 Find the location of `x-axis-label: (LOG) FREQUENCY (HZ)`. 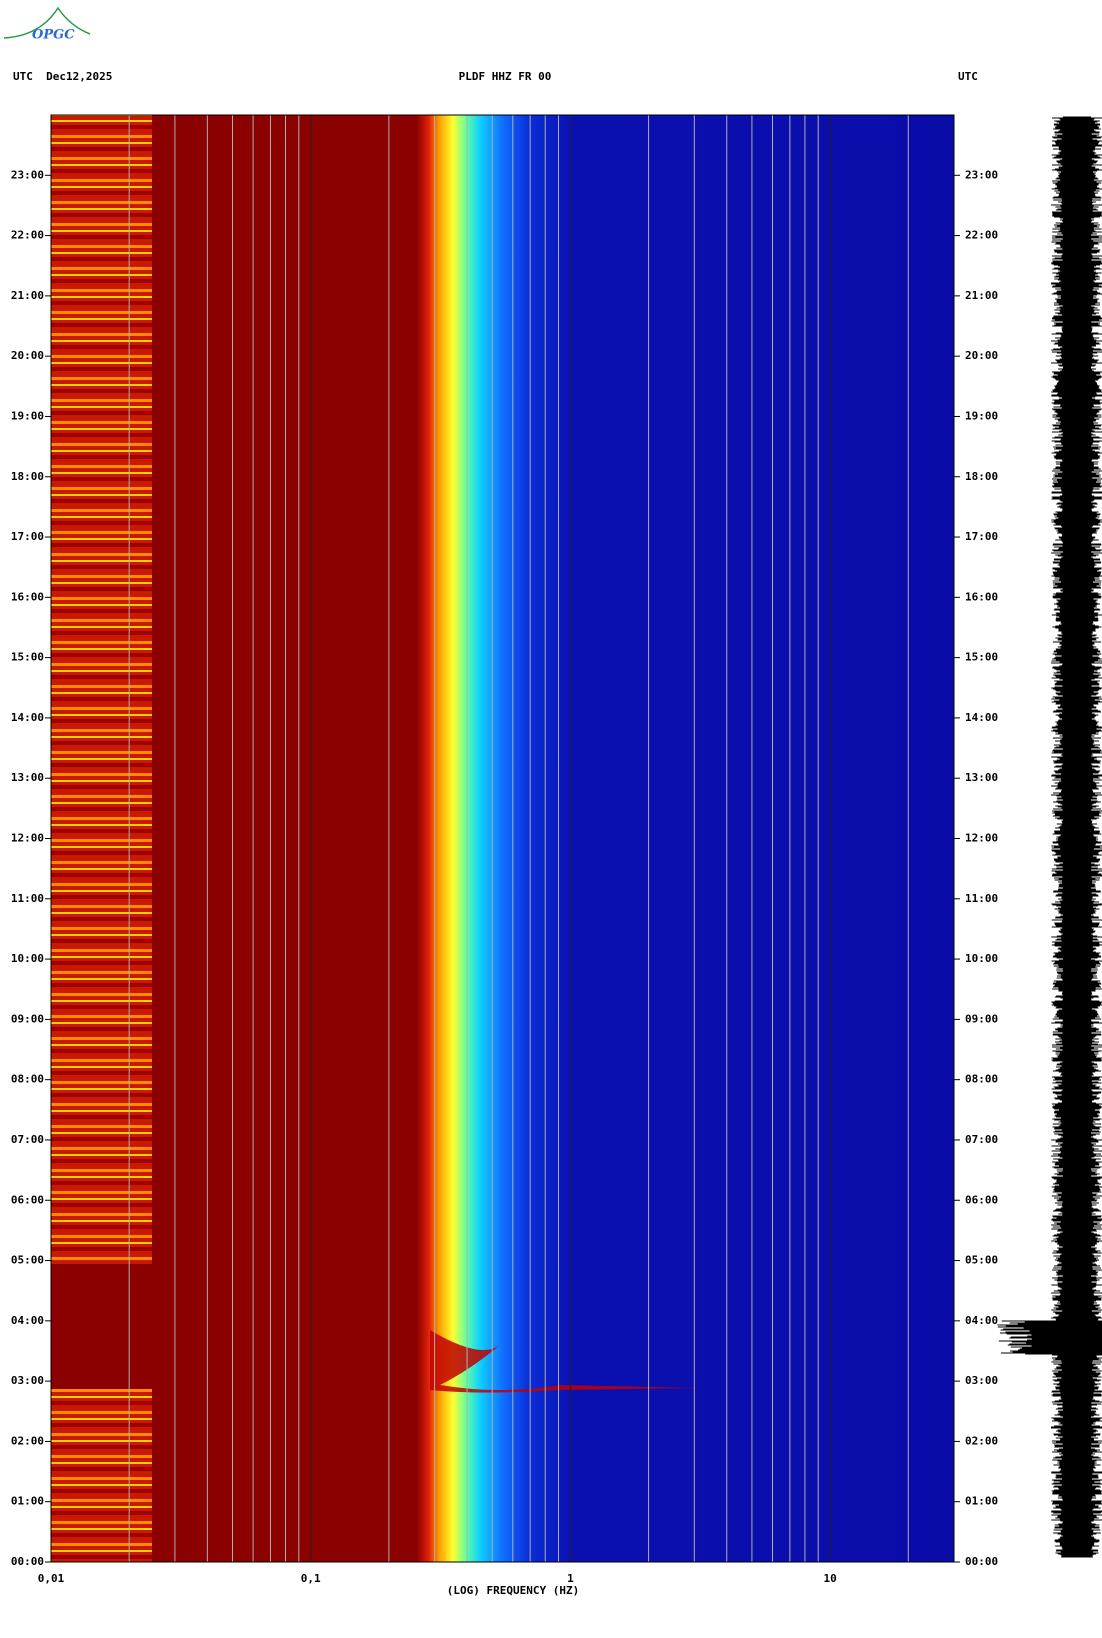

x-axis-label: (LOG) FREQUENCY (HZ) is located at coordinates (513, 1590).